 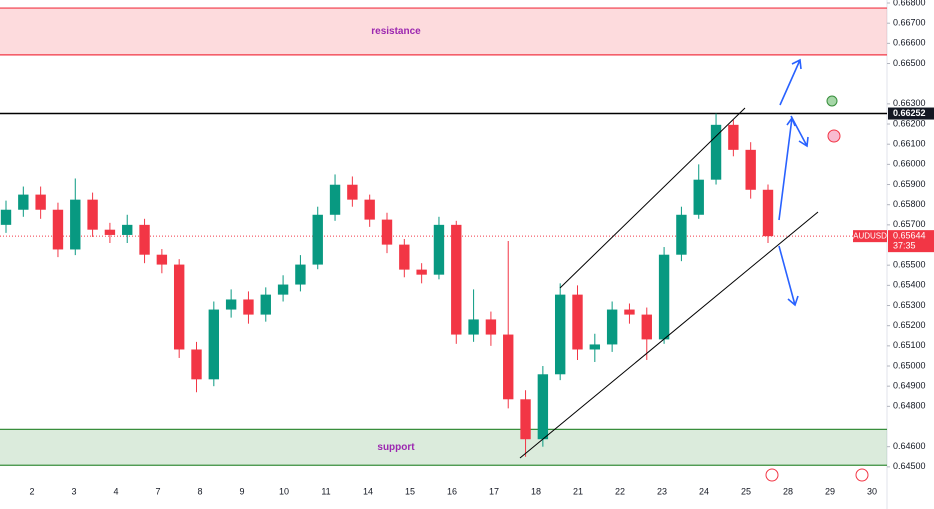 What do you see at coordinates (830, 491) in the screenshot?
I see `x-tick-label: 29` at bounding box center [830, 491].